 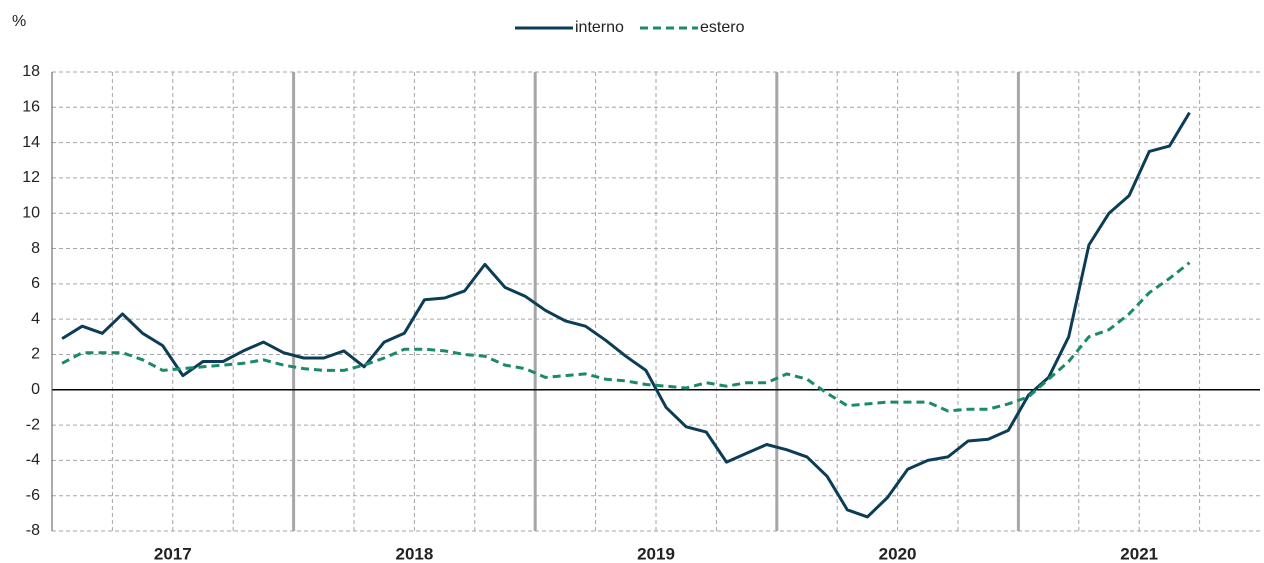 What do you see at coordinates (35, 318) in the screenshot?
I see `y-tick-label: 4` at bounding box center [35, 318].